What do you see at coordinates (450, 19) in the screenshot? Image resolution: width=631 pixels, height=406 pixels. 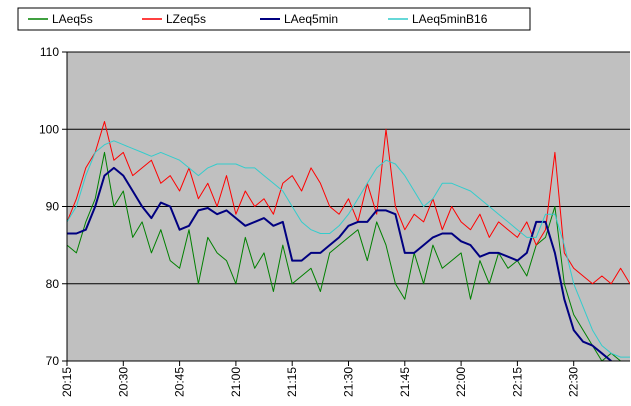 I see `legend-label: LAeq5minB16` at bounding box center [450, 19].